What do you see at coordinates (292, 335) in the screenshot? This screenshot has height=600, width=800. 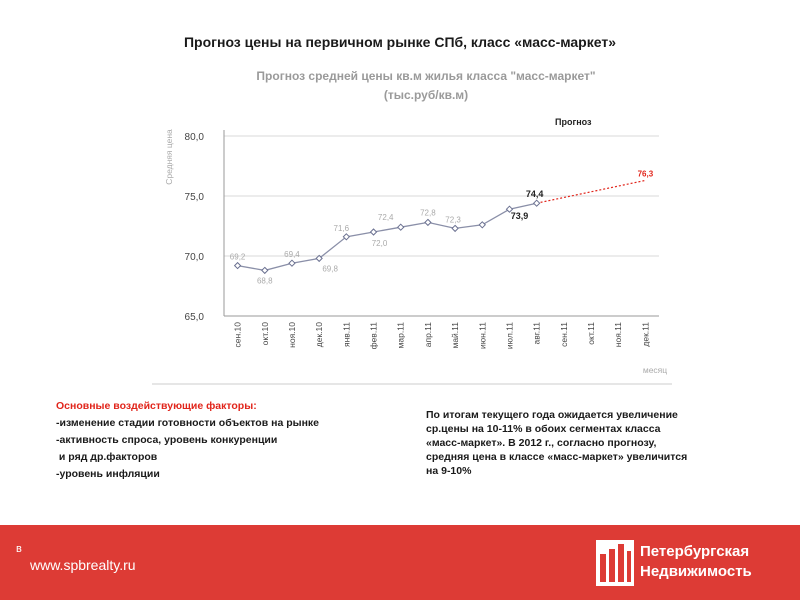 I see `x-tick-label: ноя.10` at bounding box center [292, 335].